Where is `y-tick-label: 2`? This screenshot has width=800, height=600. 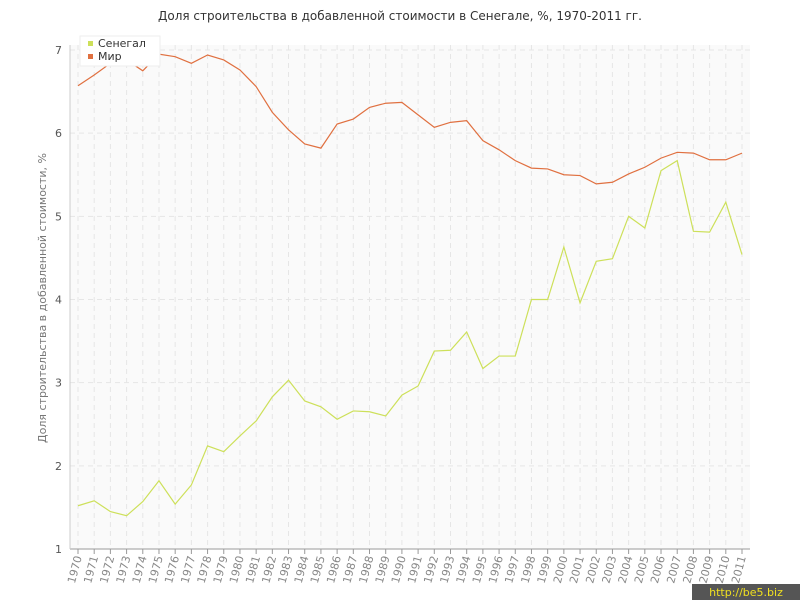 y-tick-label: 2 is located at coordinates (58, 466).